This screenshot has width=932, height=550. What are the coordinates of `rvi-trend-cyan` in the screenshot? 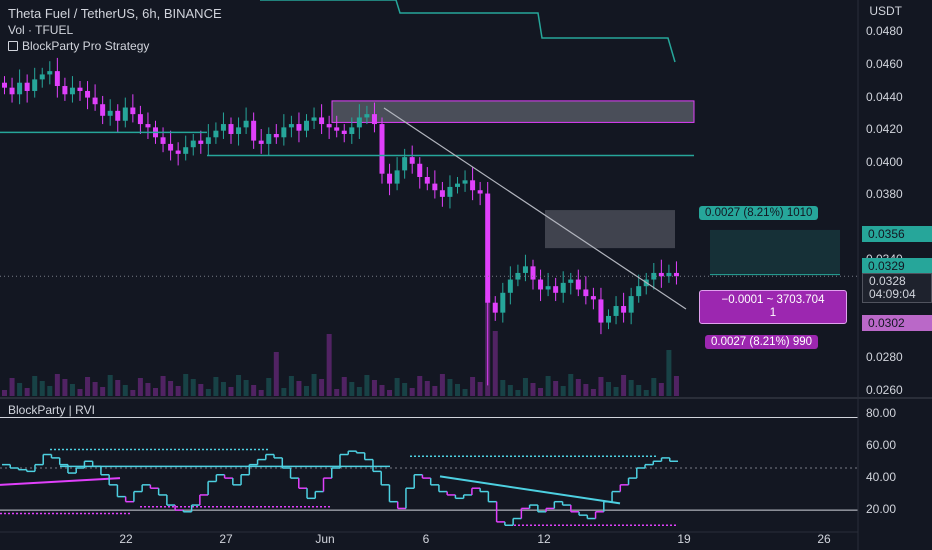 It's located at (530, 490).